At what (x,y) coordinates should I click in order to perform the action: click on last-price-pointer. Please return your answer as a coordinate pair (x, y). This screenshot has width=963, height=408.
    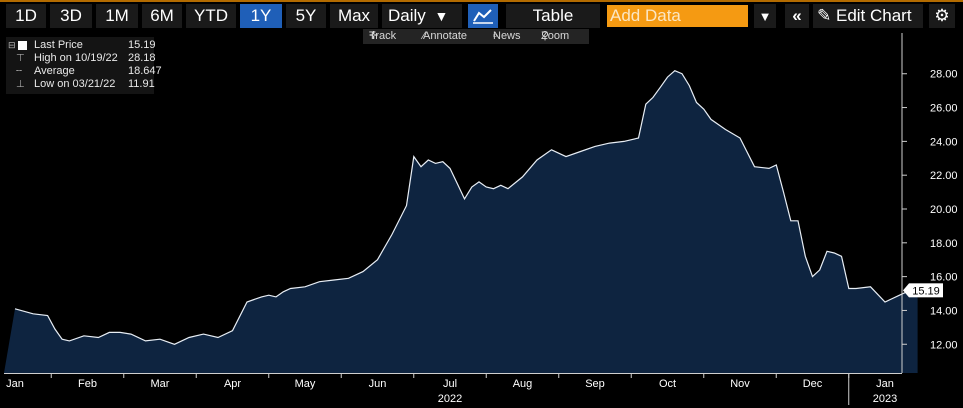
    Looking at the image, I should click on (906, 290).